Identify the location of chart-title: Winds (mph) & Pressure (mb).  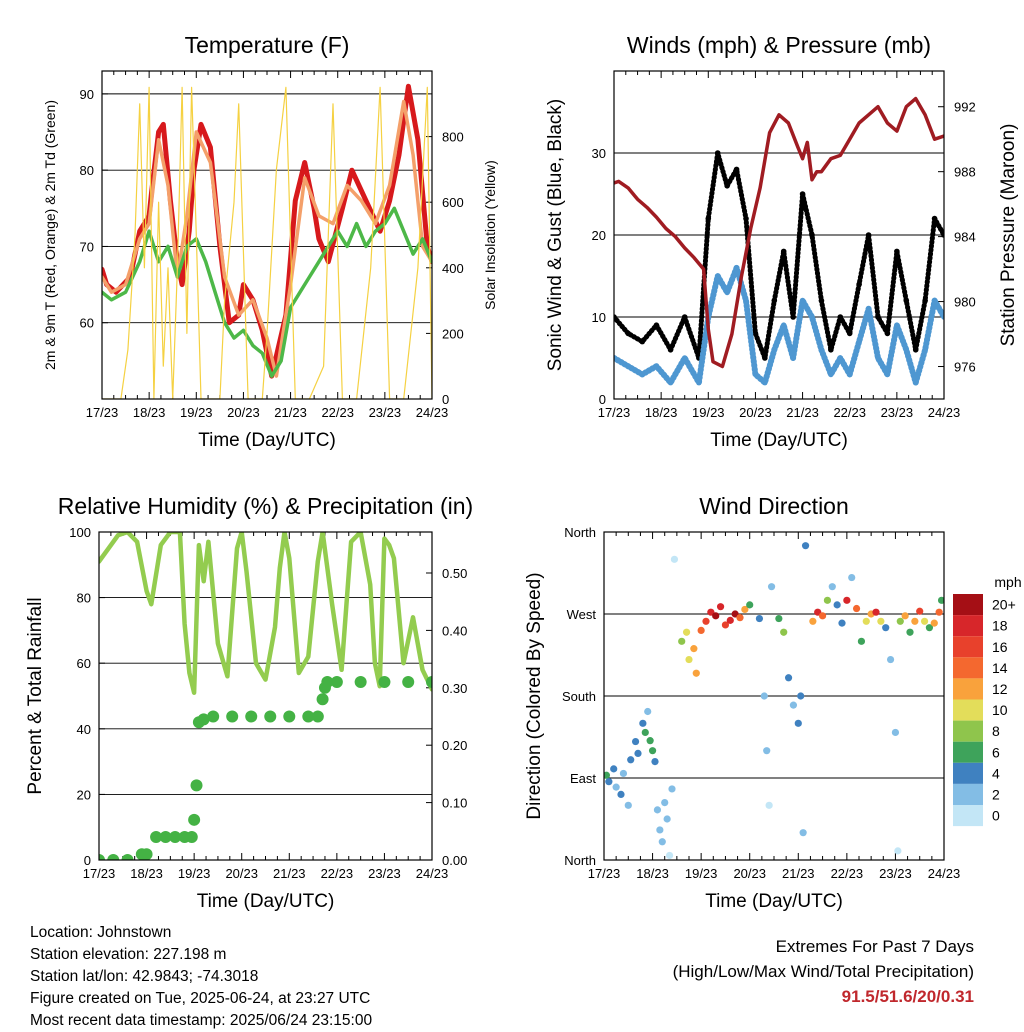
(779, 45).